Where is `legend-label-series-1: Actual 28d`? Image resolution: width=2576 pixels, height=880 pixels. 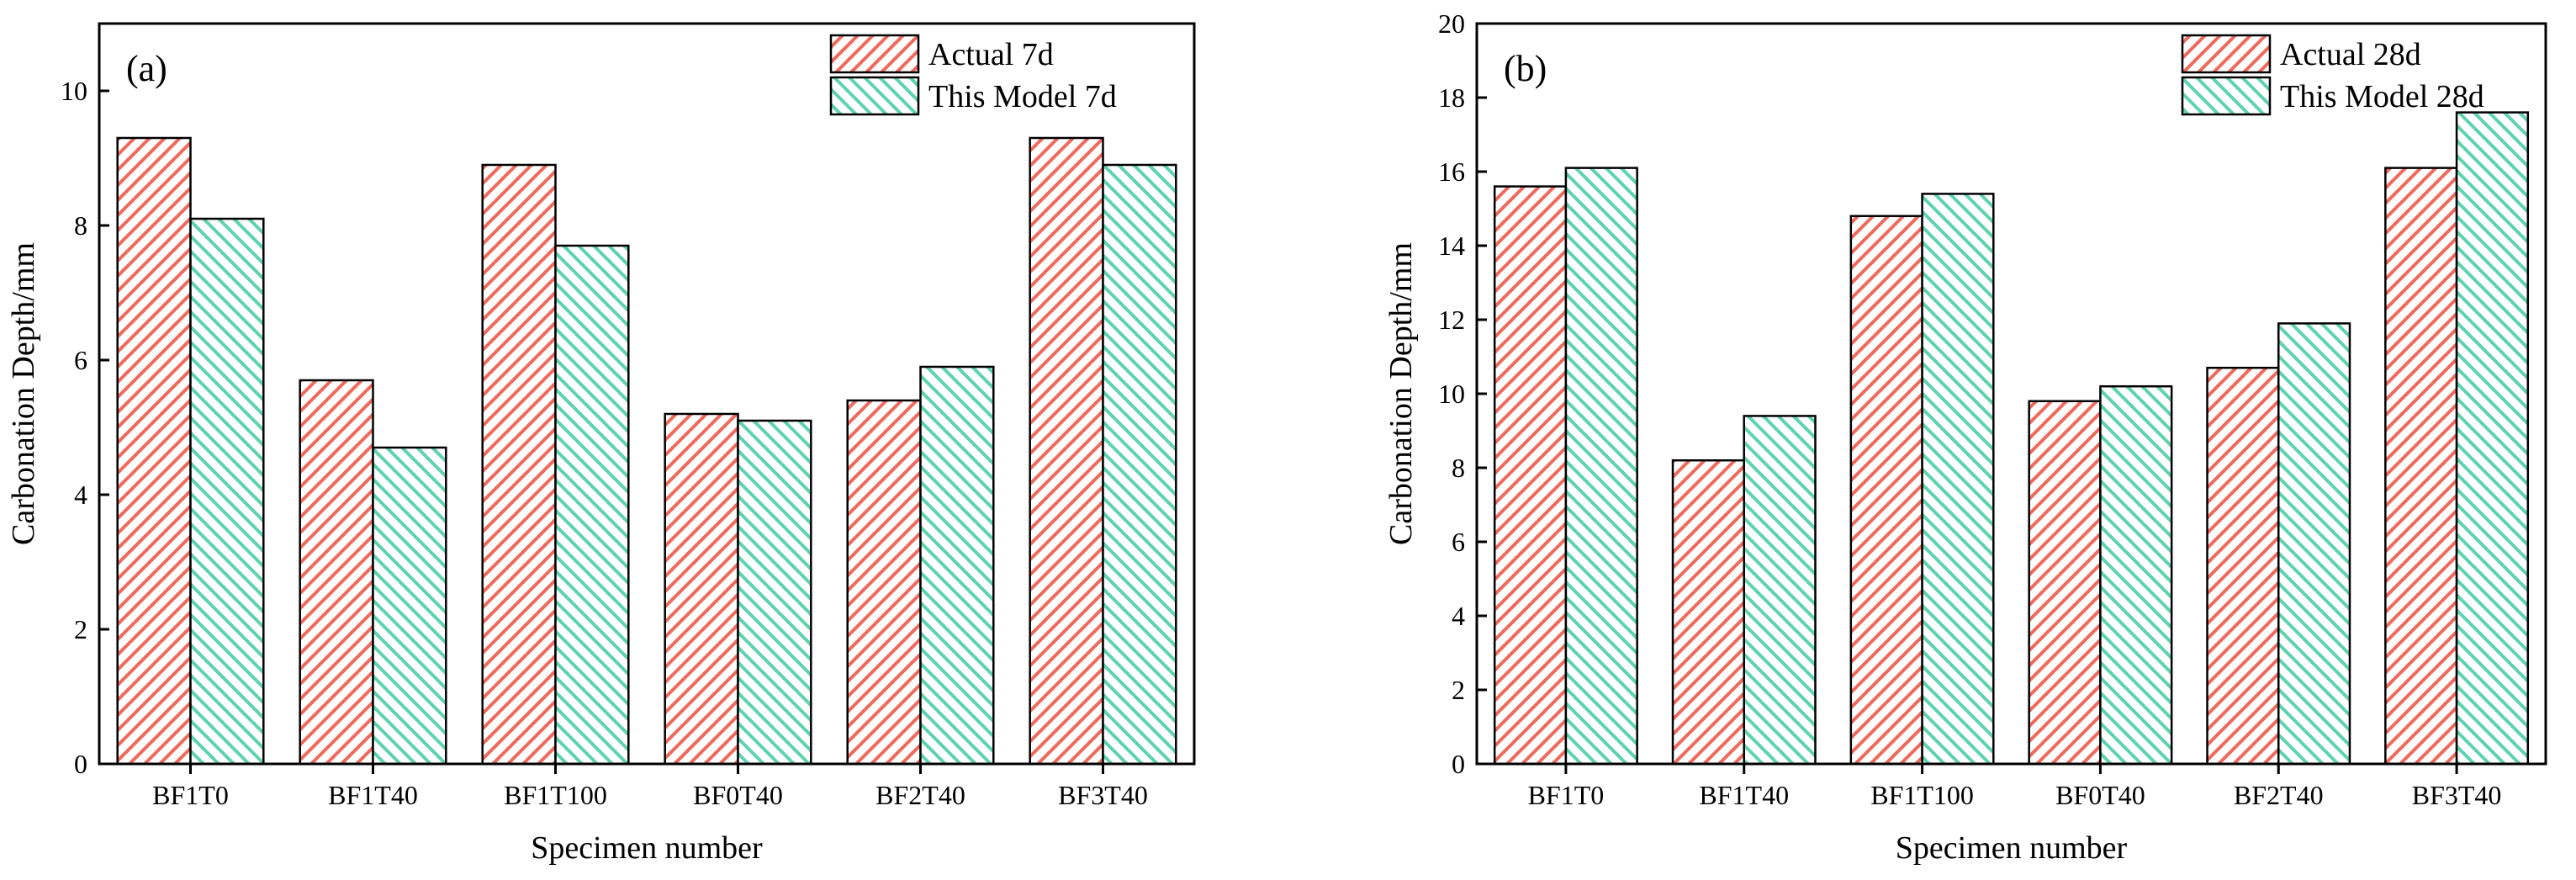
legend-label-series-1: Actual 28d is located at coordinates (2350, 54).